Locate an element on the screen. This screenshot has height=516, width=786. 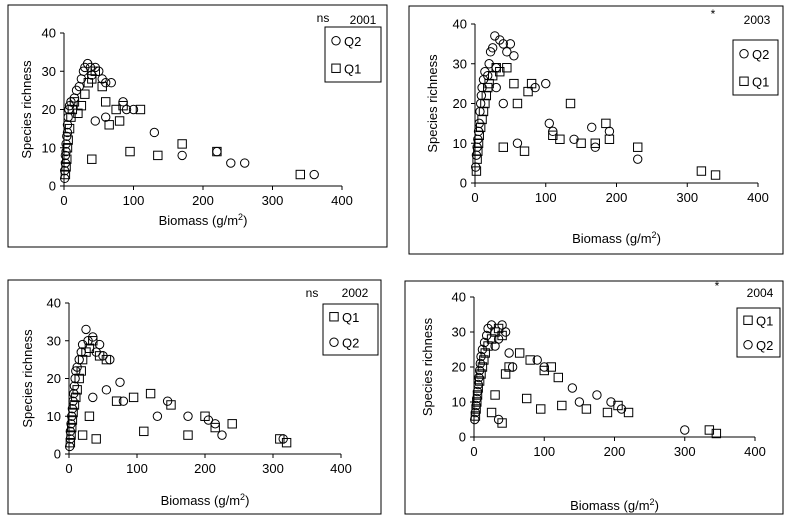
x-tick-label: 100 is located at coordinates (137, 468).